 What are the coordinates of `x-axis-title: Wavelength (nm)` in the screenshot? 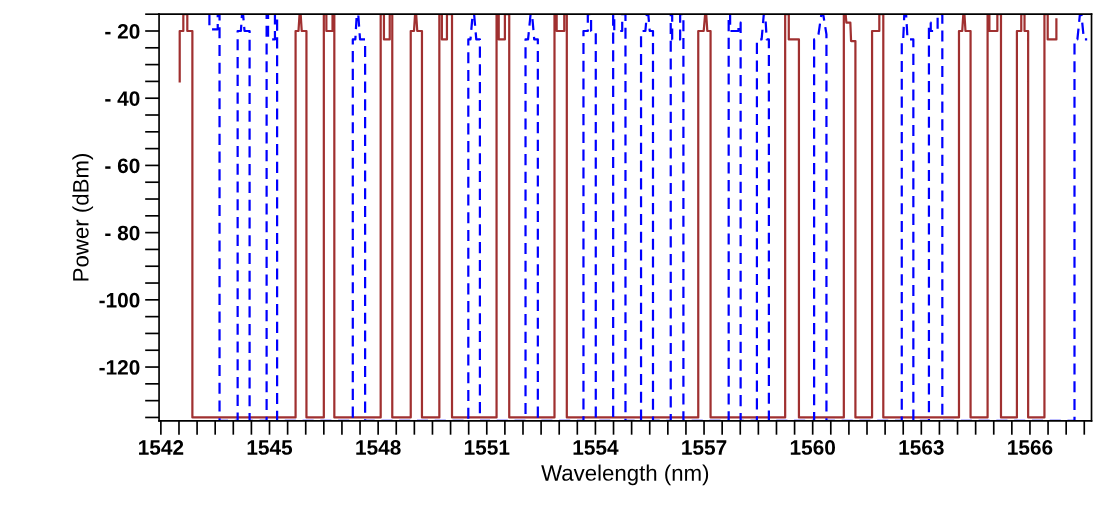 It's located at (625, 475).